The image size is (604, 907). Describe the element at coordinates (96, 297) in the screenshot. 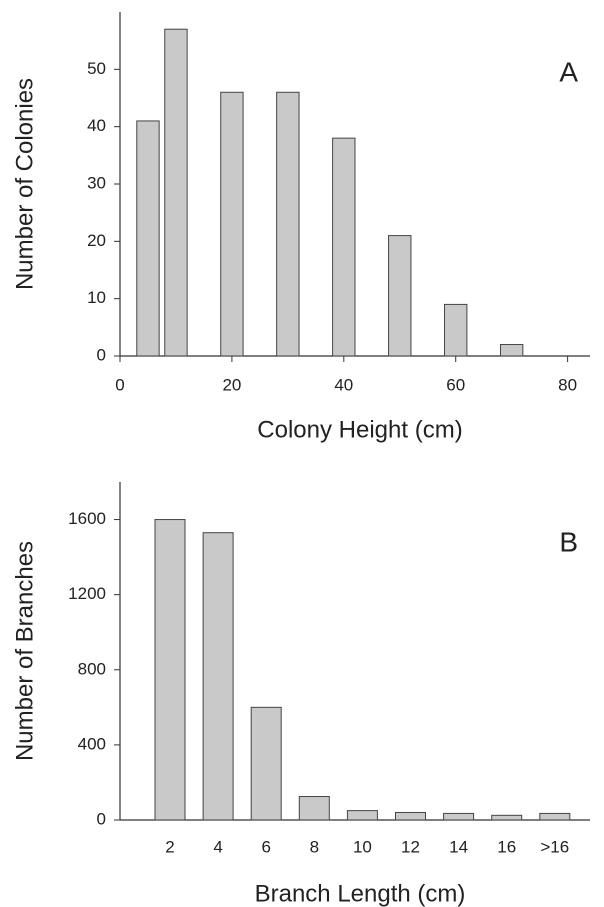

I see `y-tick-label: 10` at that location.